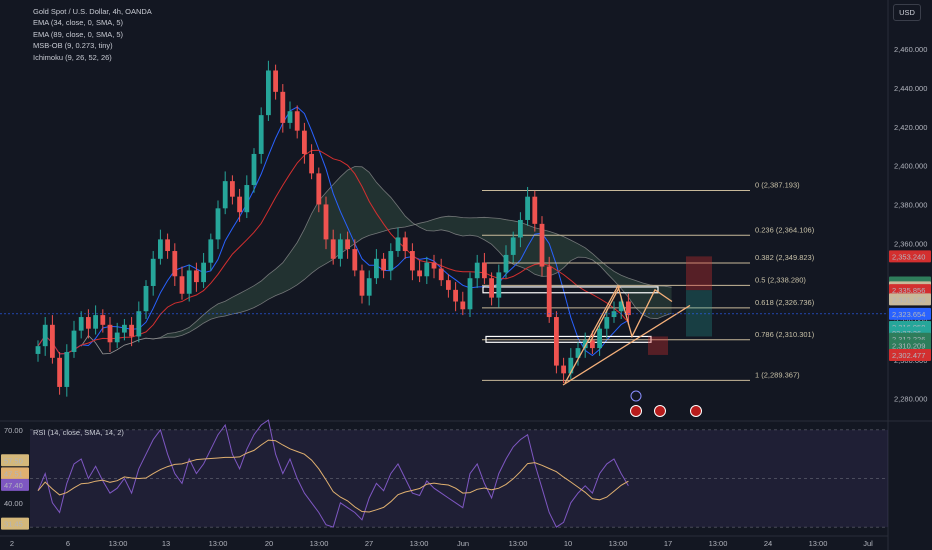  What do you see at coordinates (907, 12) in the screenshot?
I see `currency-button: USD` at bounding box center [907, 12].